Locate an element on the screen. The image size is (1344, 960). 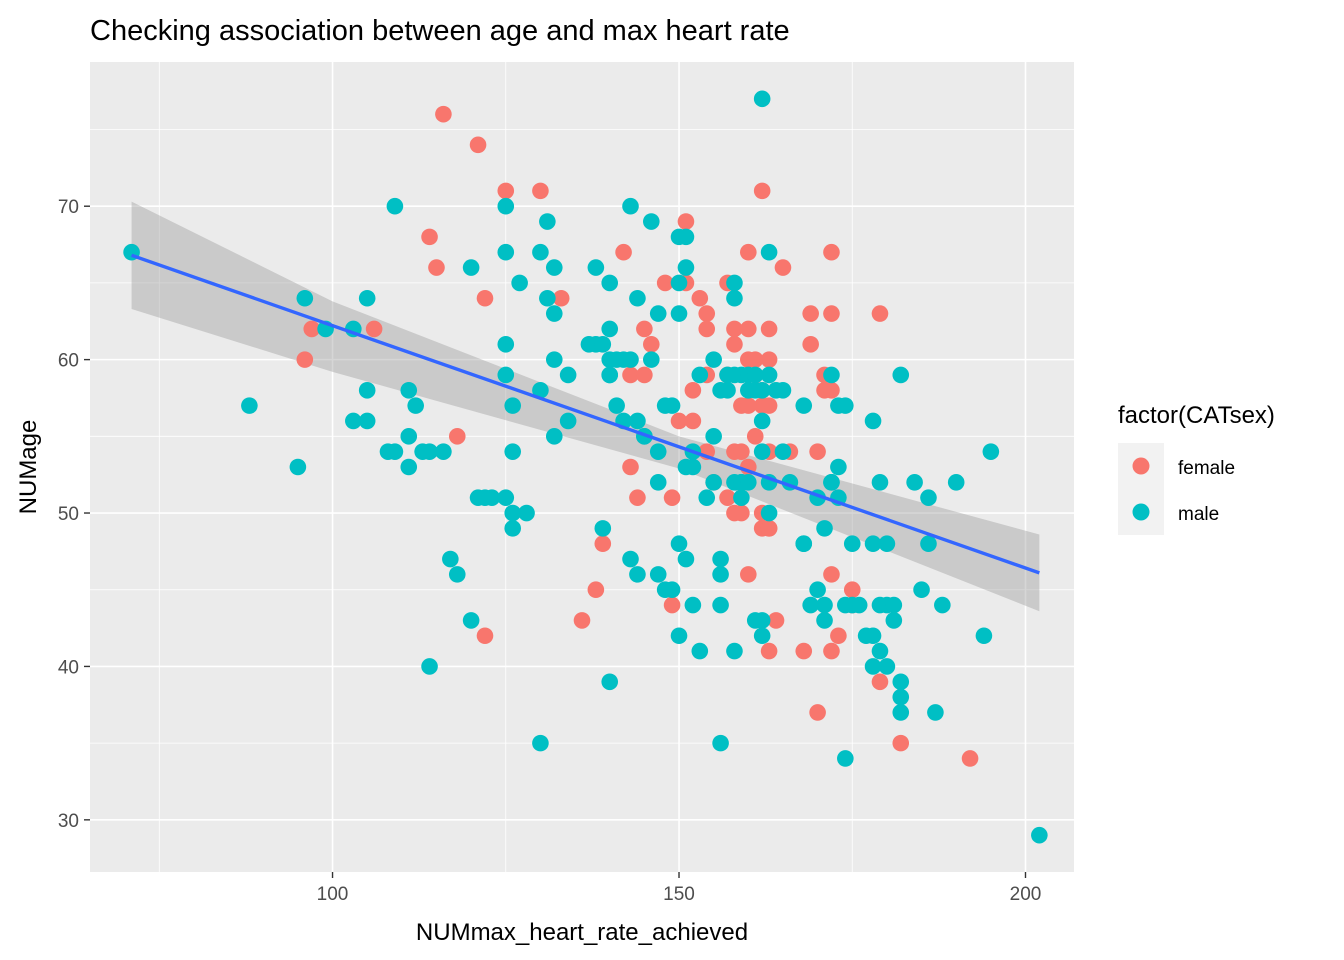
y-tick-label: 60 is located at coordinates (68, 361).